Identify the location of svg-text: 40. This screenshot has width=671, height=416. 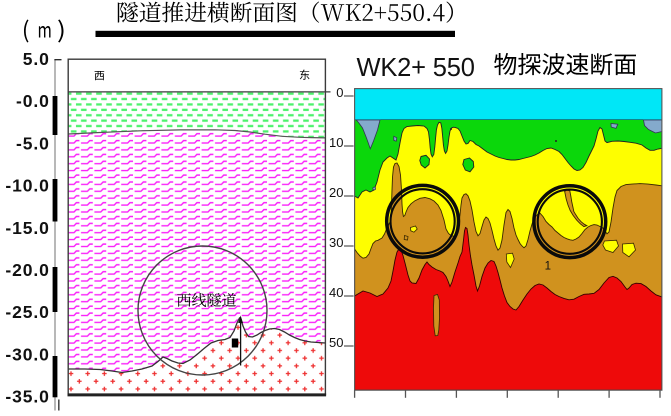
(336, 292).